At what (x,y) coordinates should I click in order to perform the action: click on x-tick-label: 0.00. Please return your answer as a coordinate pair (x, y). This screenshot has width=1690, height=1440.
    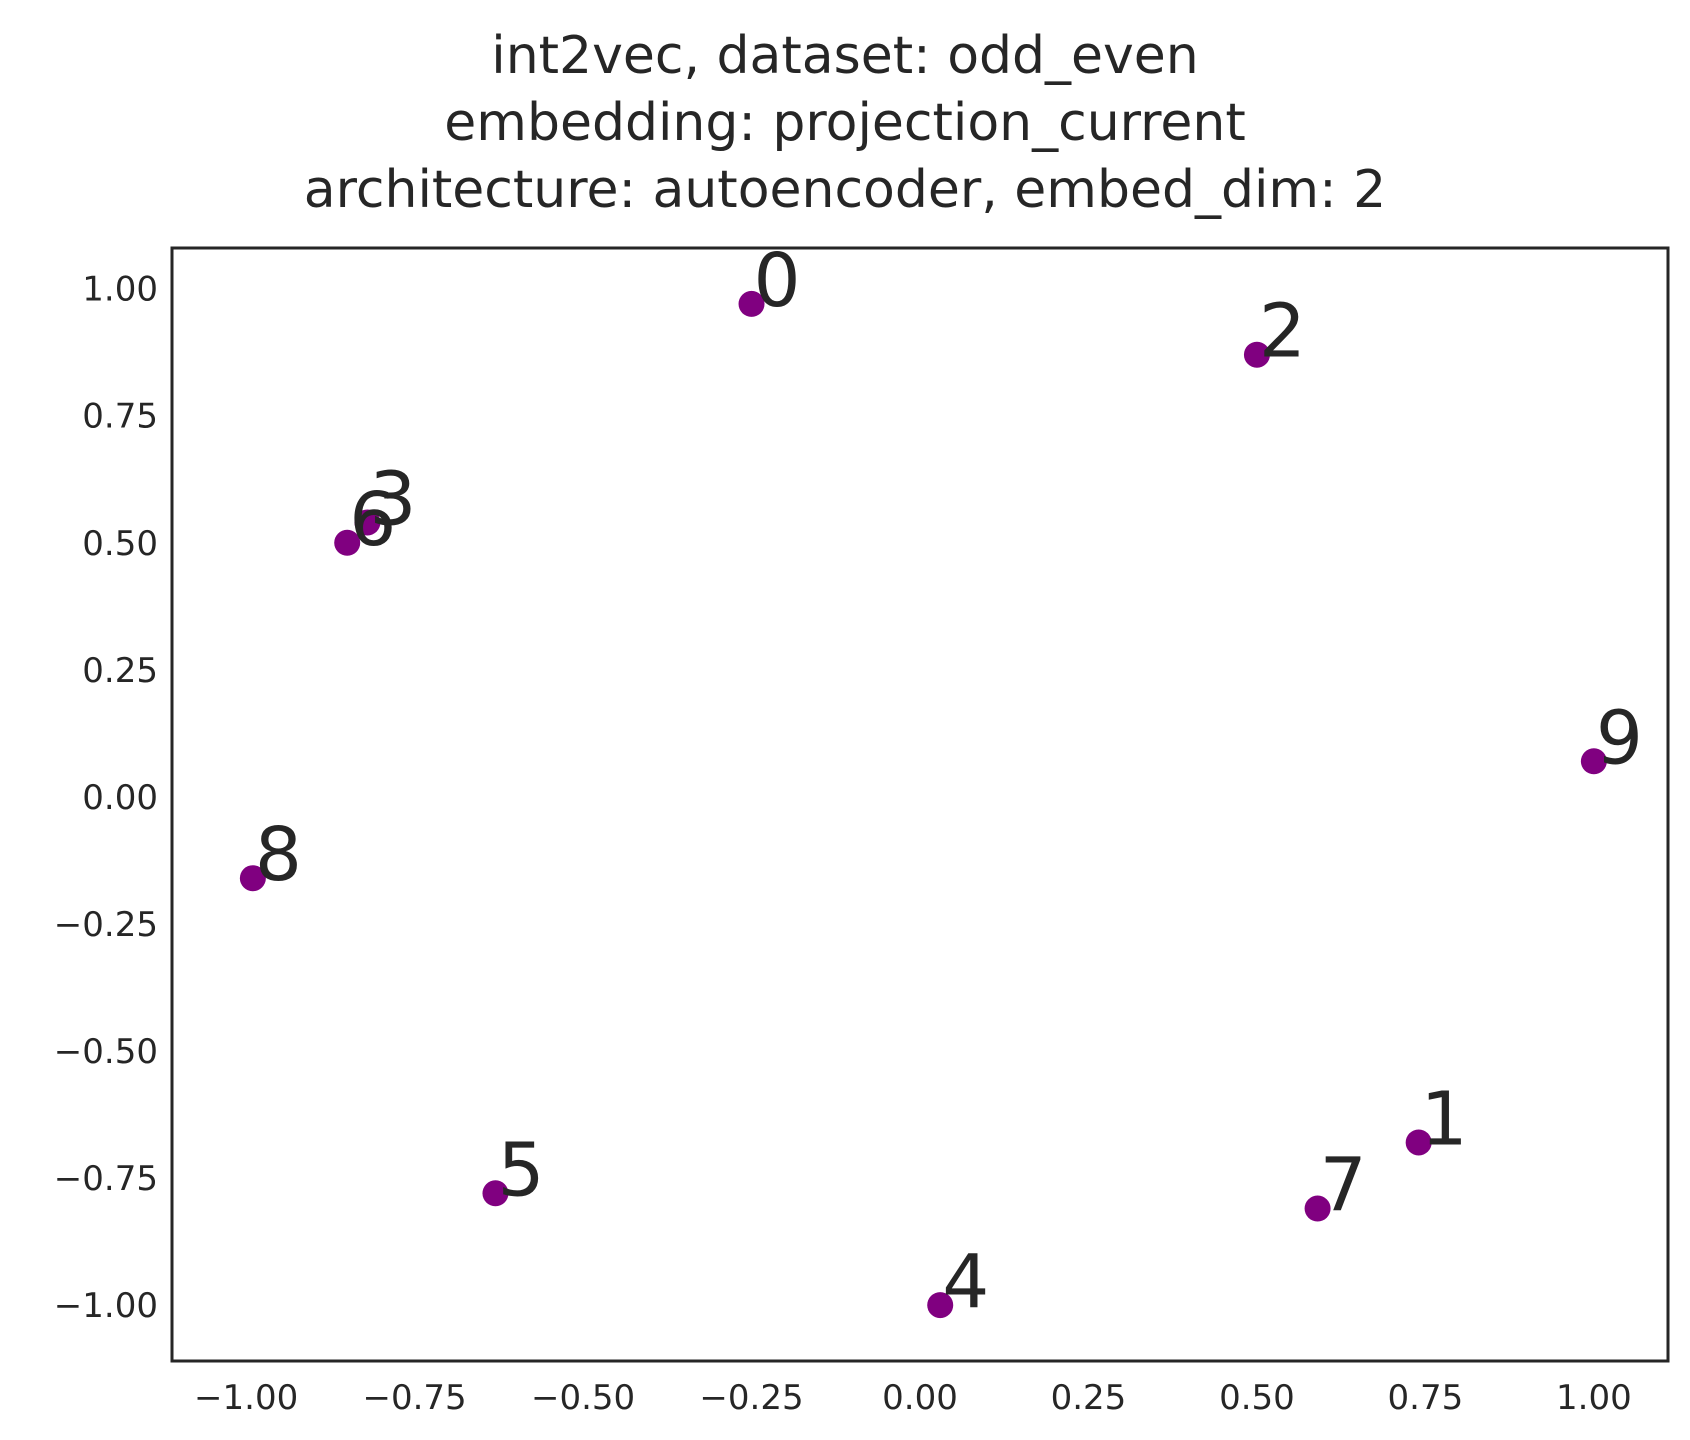
    Looking at the image, I should click on (920, 1398).